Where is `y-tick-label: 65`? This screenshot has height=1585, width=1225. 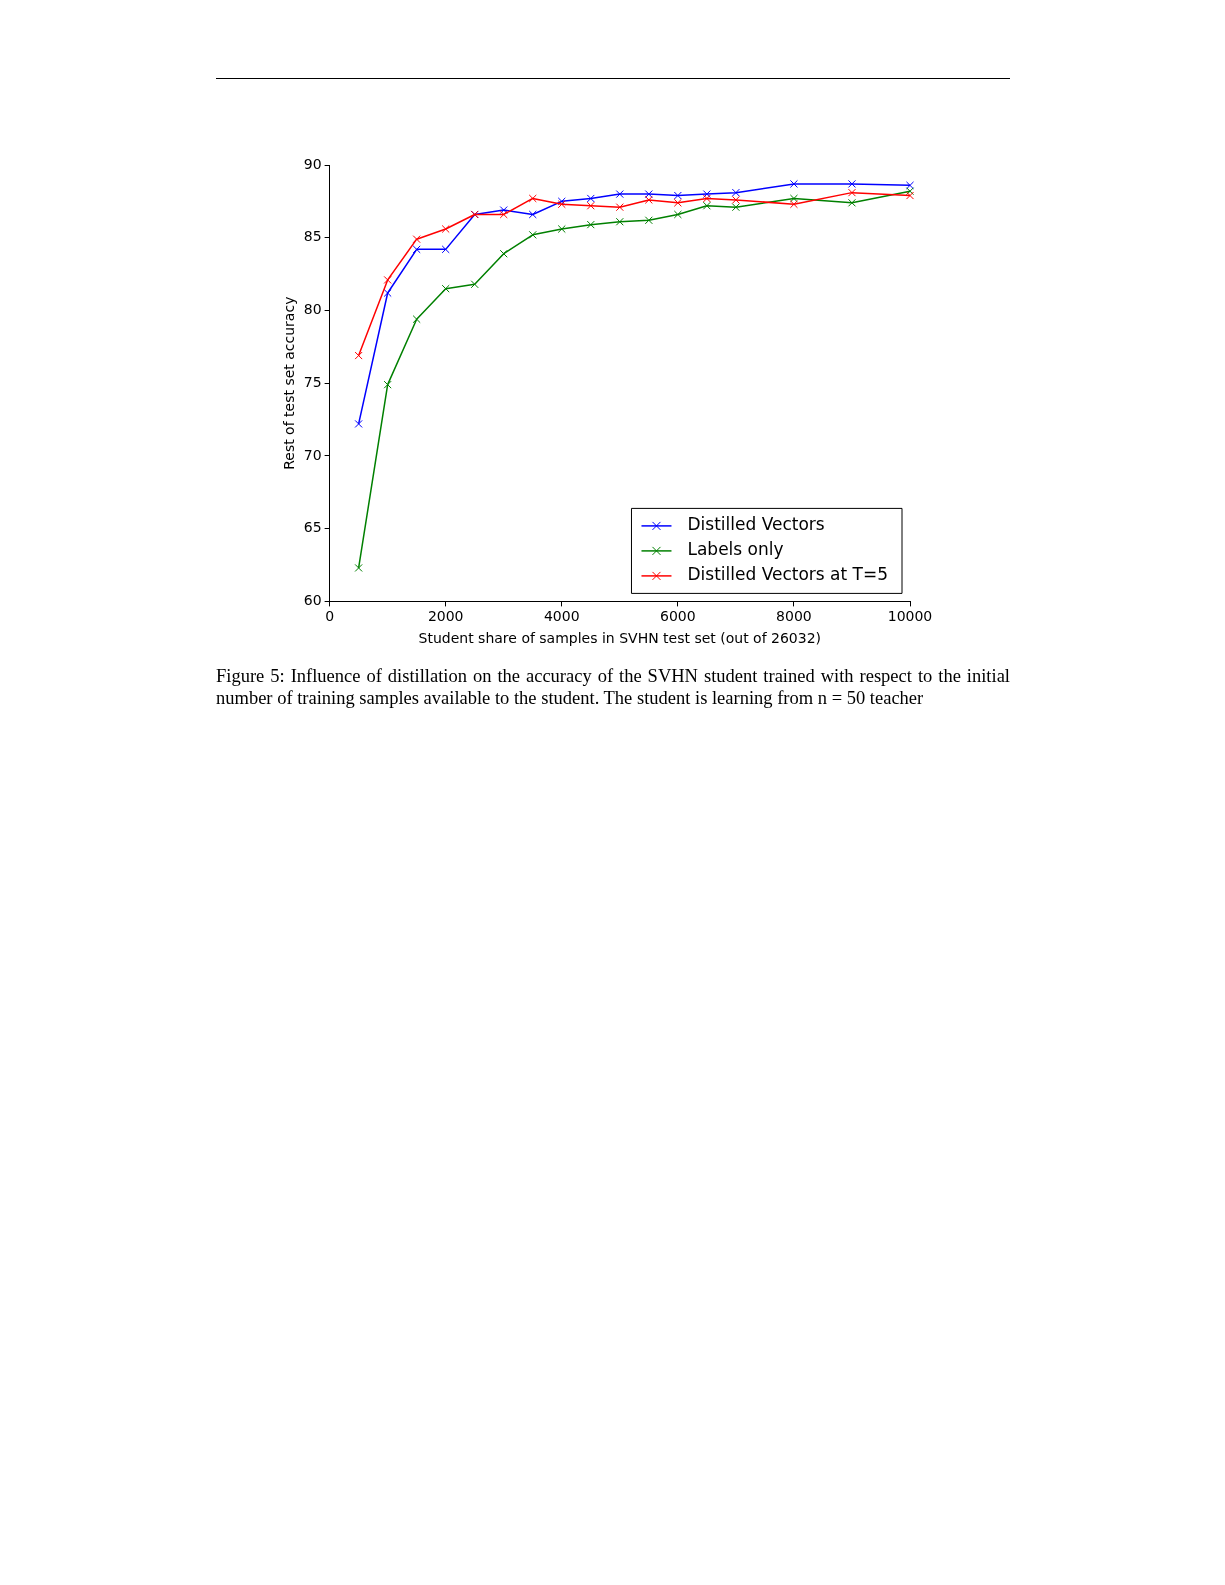 y-tick-label: 65 is located at coordinates (312, 527).